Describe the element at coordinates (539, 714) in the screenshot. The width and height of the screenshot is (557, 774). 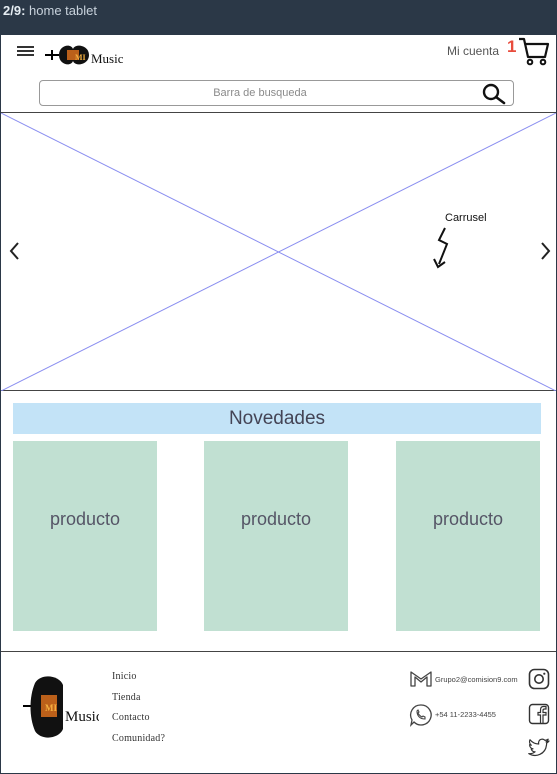
I see `facebook-icon` at that location.